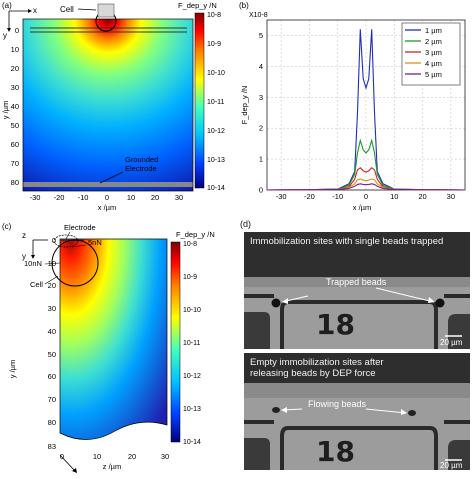  What do you see at coordinates (5, 35) in the screenshot?
I see `panel-a-axis-y: y` at bounding box center [5, 35].